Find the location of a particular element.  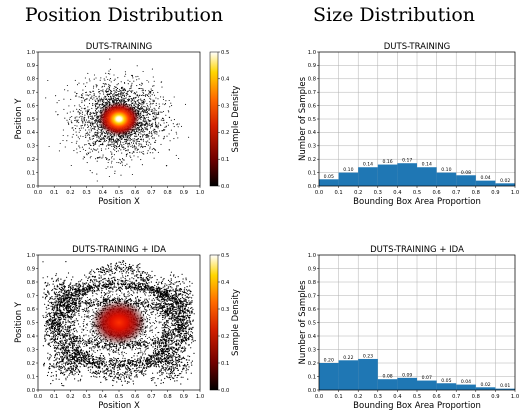

x-axis-label: Bounding Box Area Proportion is located at coordinates (417, 202).